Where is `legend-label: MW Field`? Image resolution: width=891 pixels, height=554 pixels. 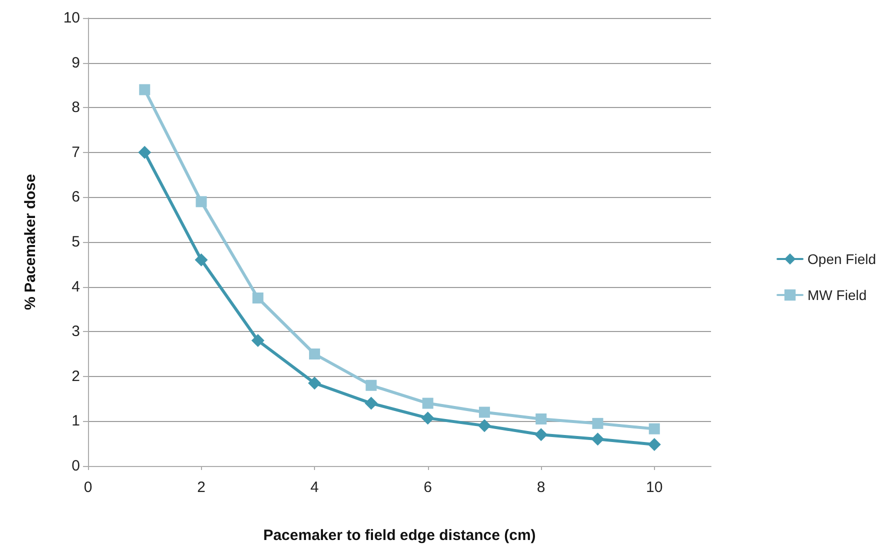
legend-label: MW Field is located at coordinates (837, 295).